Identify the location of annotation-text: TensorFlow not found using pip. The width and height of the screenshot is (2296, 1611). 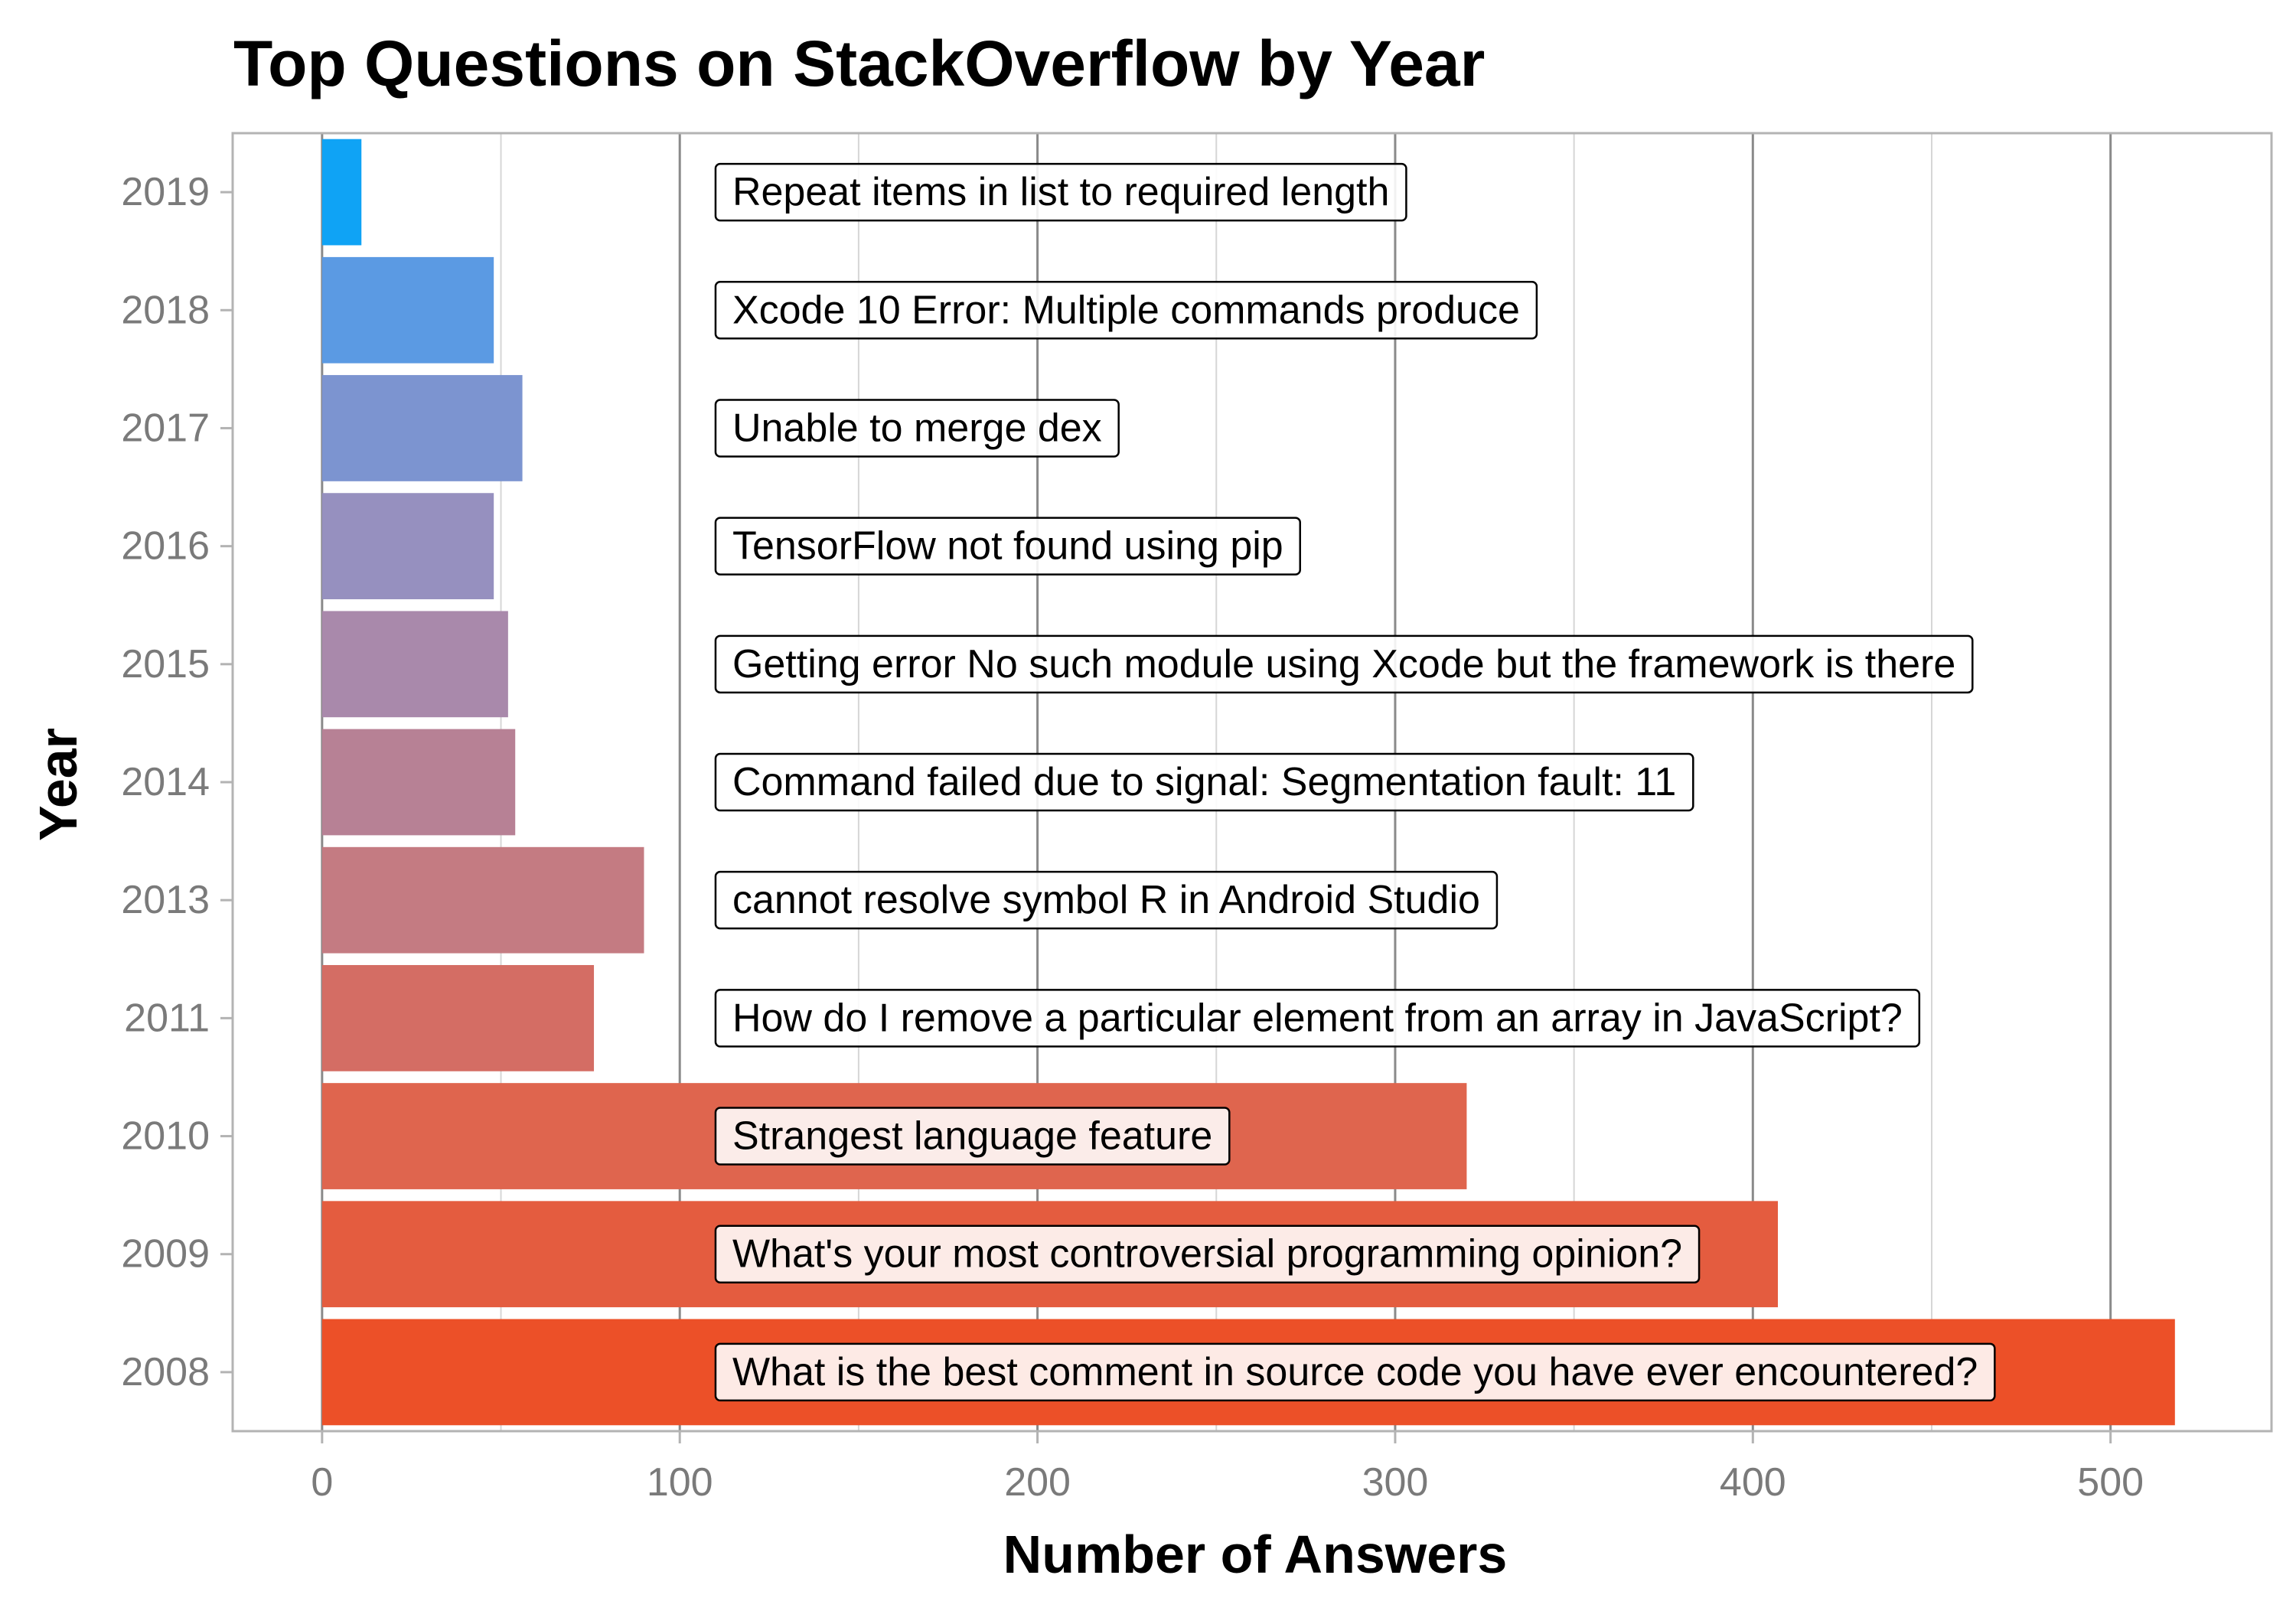
(1007, 546).